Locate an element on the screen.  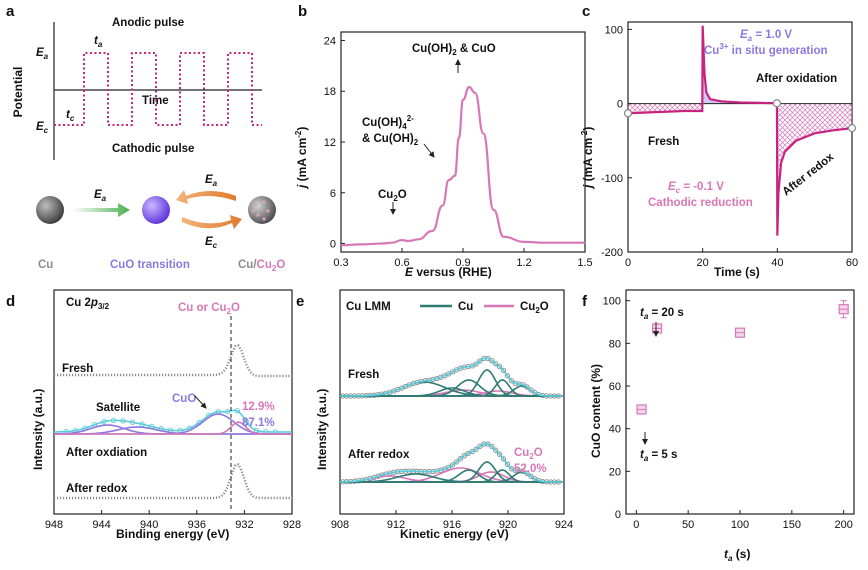
after-oxdiation-label: After oxdiation is located at coordinates (106, 453).